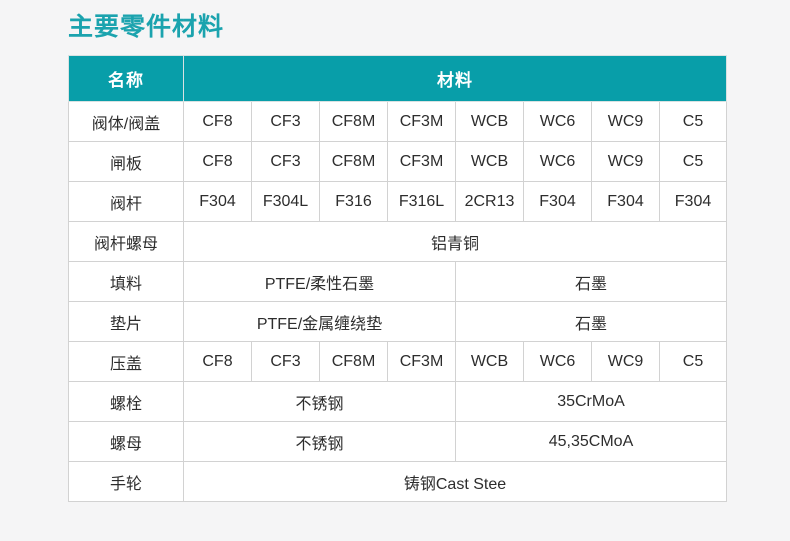  I want to click on row-label: 手轮, so click(126, 481).